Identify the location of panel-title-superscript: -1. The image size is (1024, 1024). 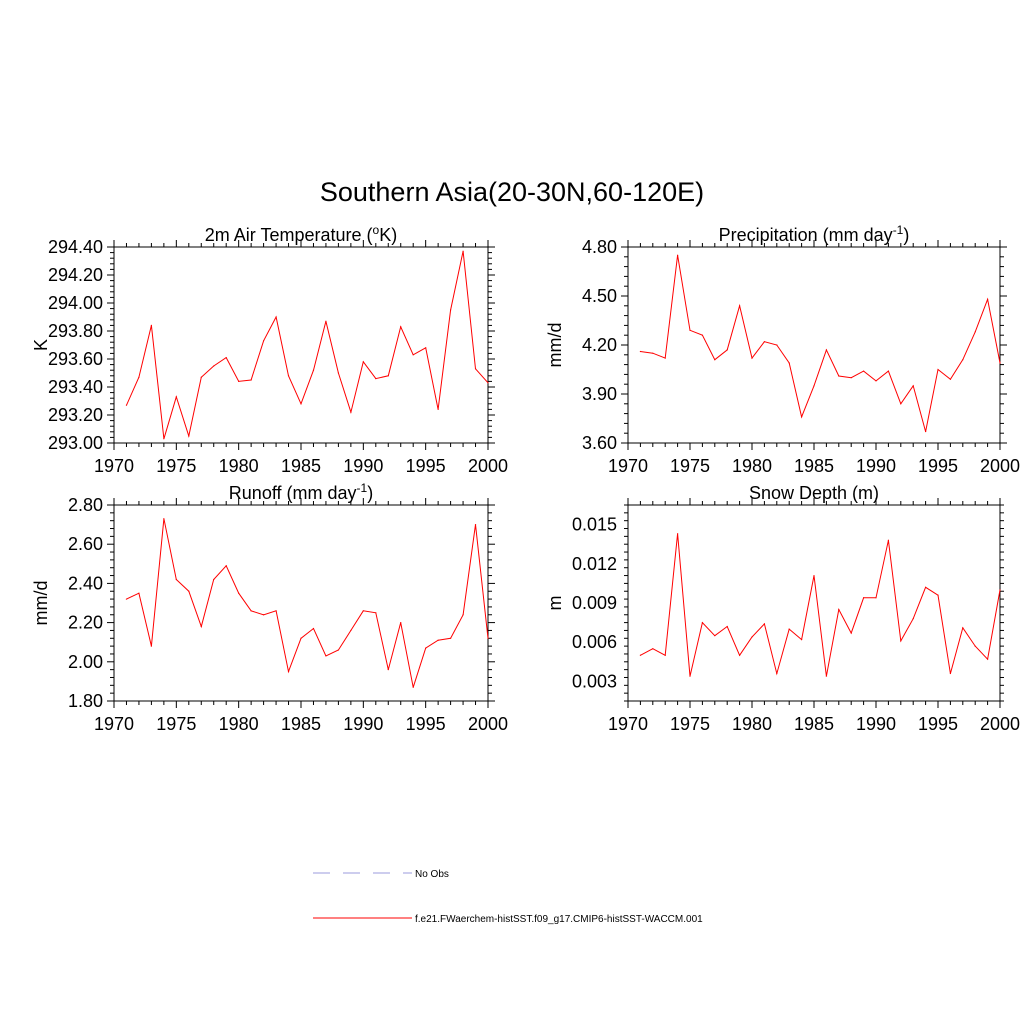
(362, 488).